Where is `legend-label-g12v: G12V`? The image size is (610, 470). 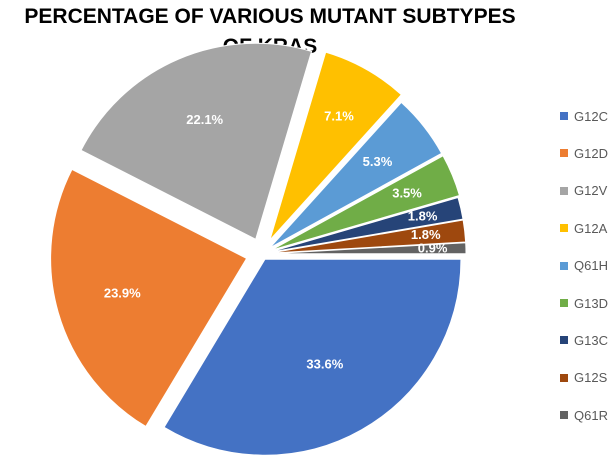 legend-label-g12v: G12V is located at coordinates (591, 191).